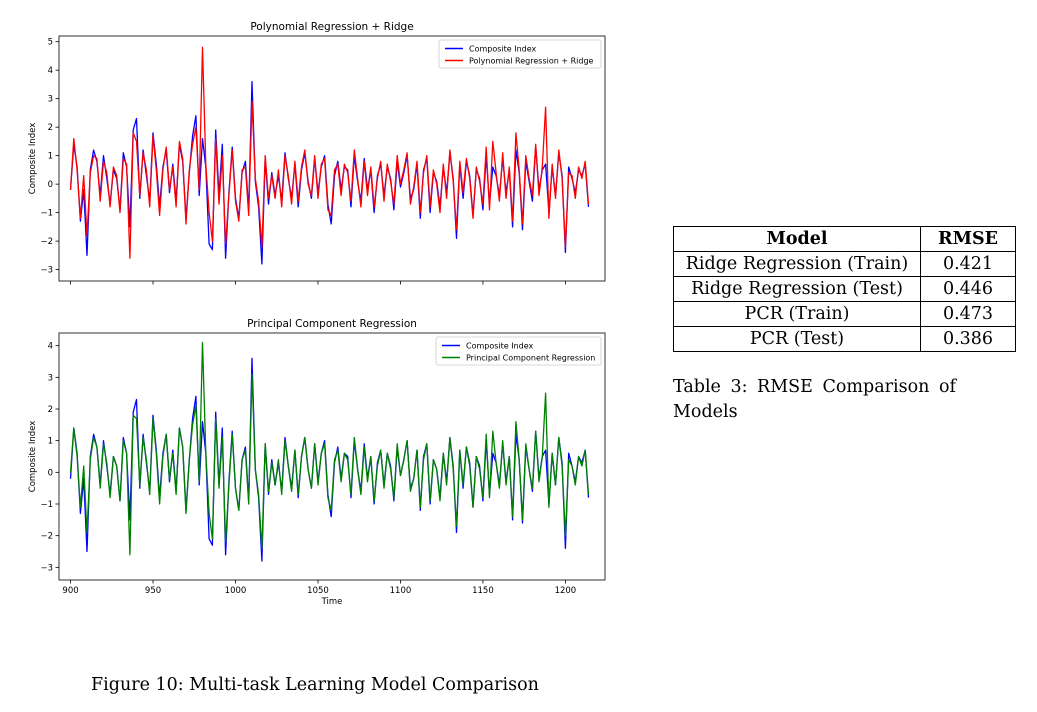 The width and height of the screenshot is (1037, 712). What do you see at coordinates (331, 27) in the screenshot?
I see `chart-title: Polynomial Regression + Ridge` at bounding box center [331, 27].